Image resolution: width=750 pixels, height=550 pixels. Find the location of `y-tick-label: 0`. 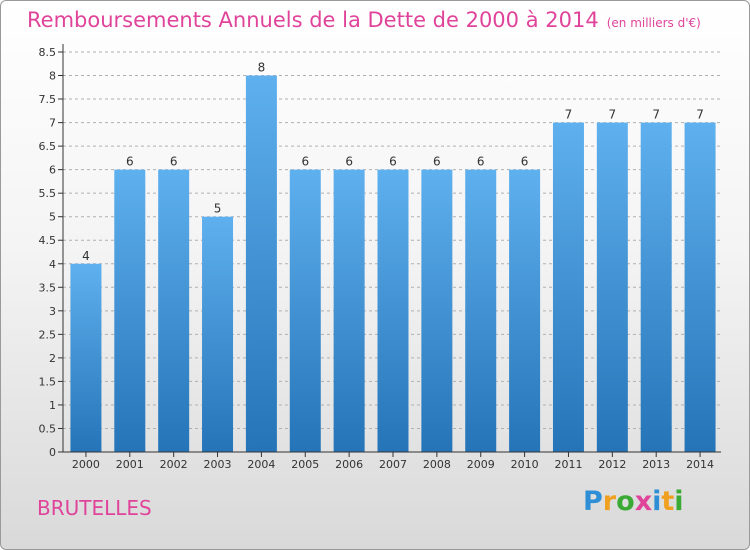

y-tick-label: 0 is located at coordinates (52, 452).